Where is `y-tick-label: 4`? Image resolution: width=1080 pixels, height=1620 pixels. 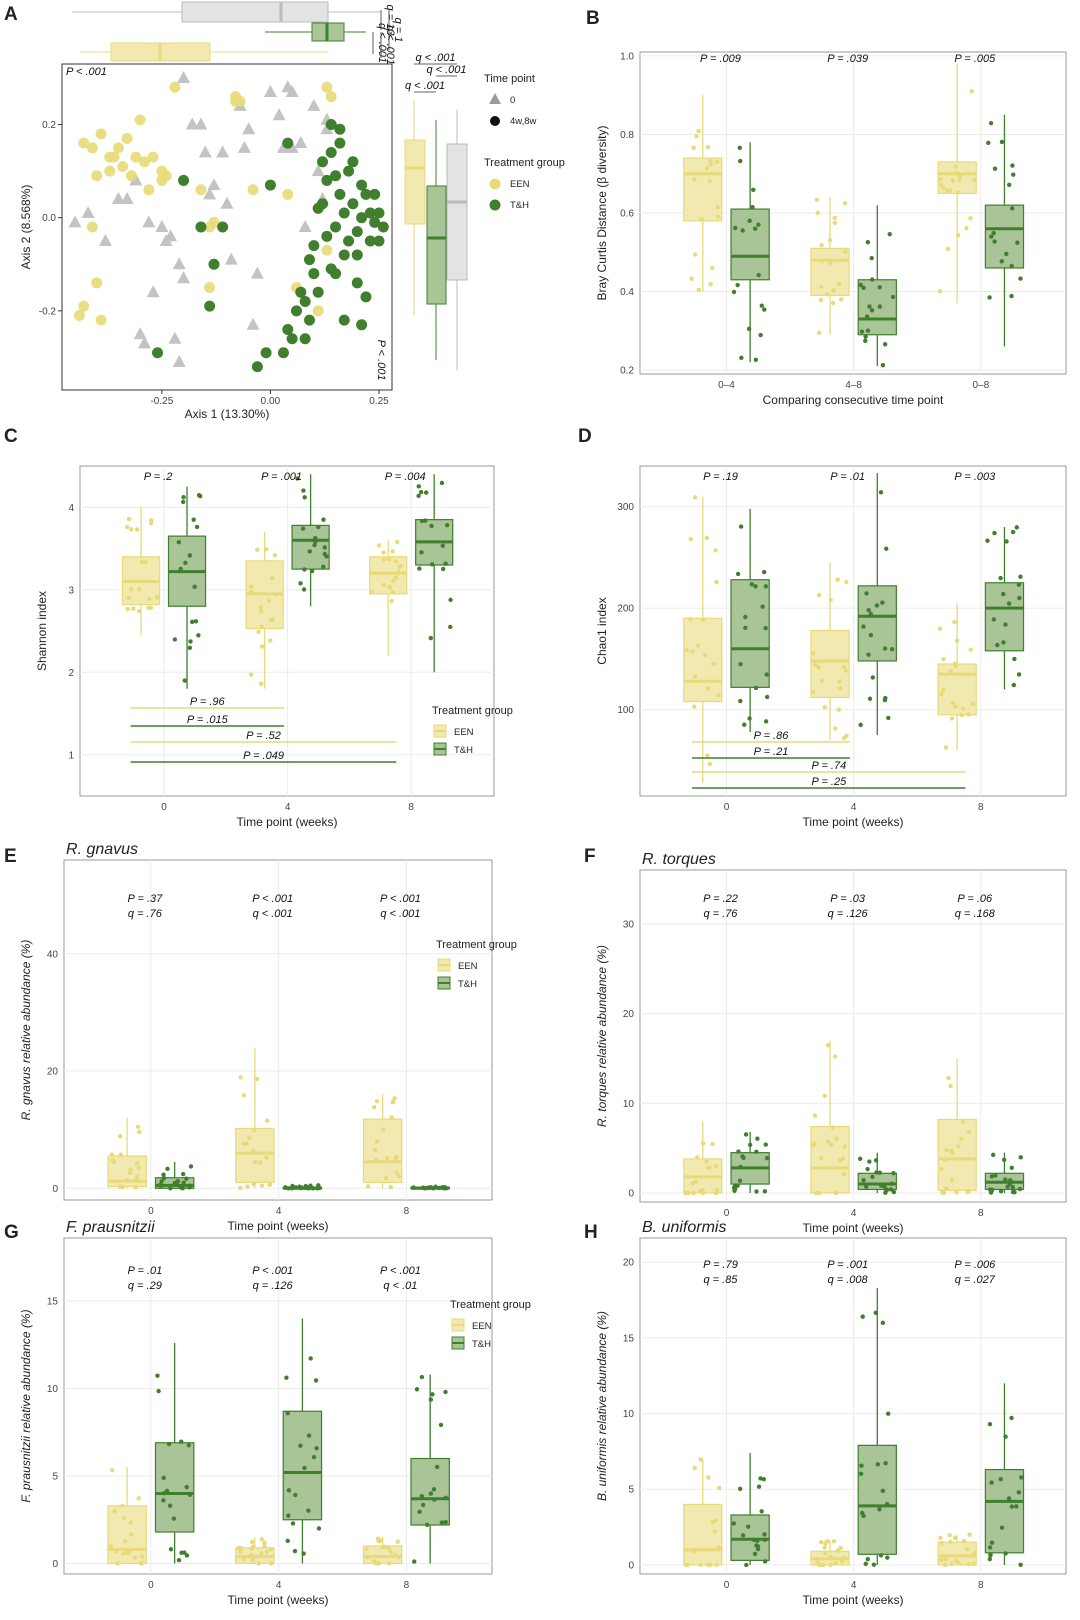
y-tick-label: 4 is located at coordinates (71, 508).